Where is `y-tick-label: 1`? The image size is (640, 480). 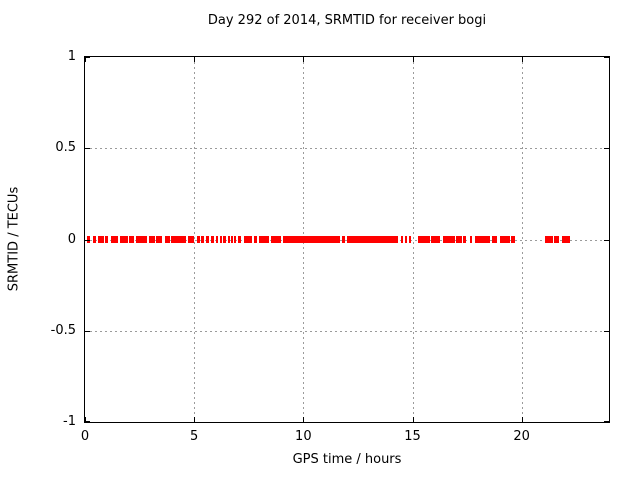 y-tick-label: 1 is located at coordinates (71, 56).